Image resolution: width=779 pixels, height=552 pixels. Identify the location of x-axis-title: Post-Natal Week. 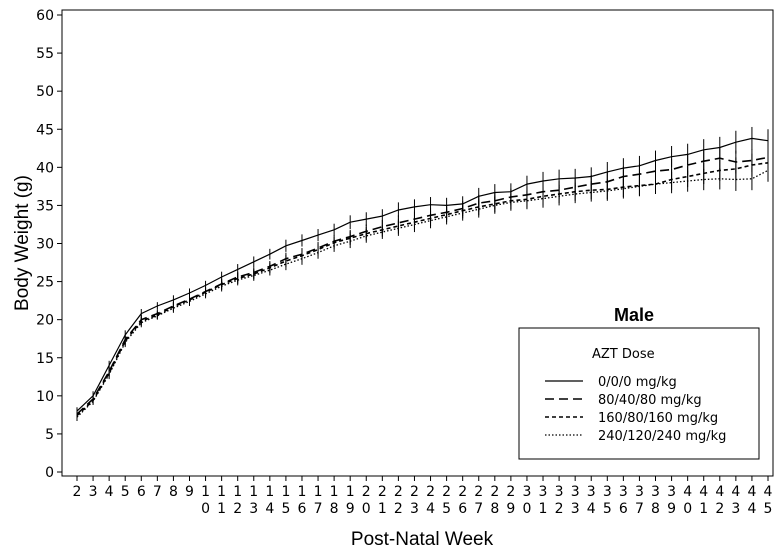
(422, 539).